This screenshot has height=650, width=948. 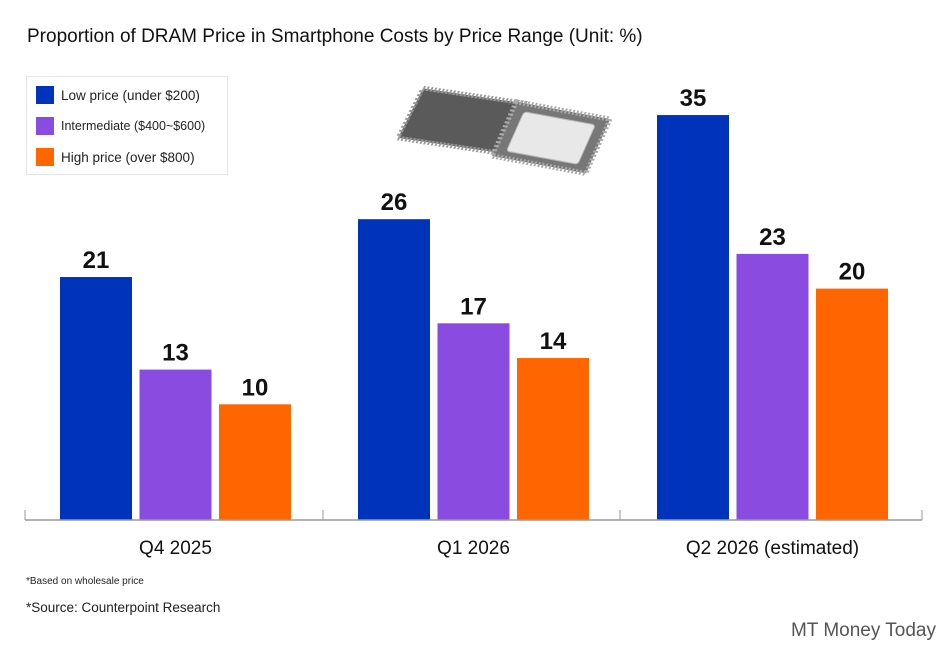 What do you see at coordinates (133, 126) in the screenshot?
I see `legend-label-intermediate: Intermediate ($400~$600)` at bounding box center [133, 126].